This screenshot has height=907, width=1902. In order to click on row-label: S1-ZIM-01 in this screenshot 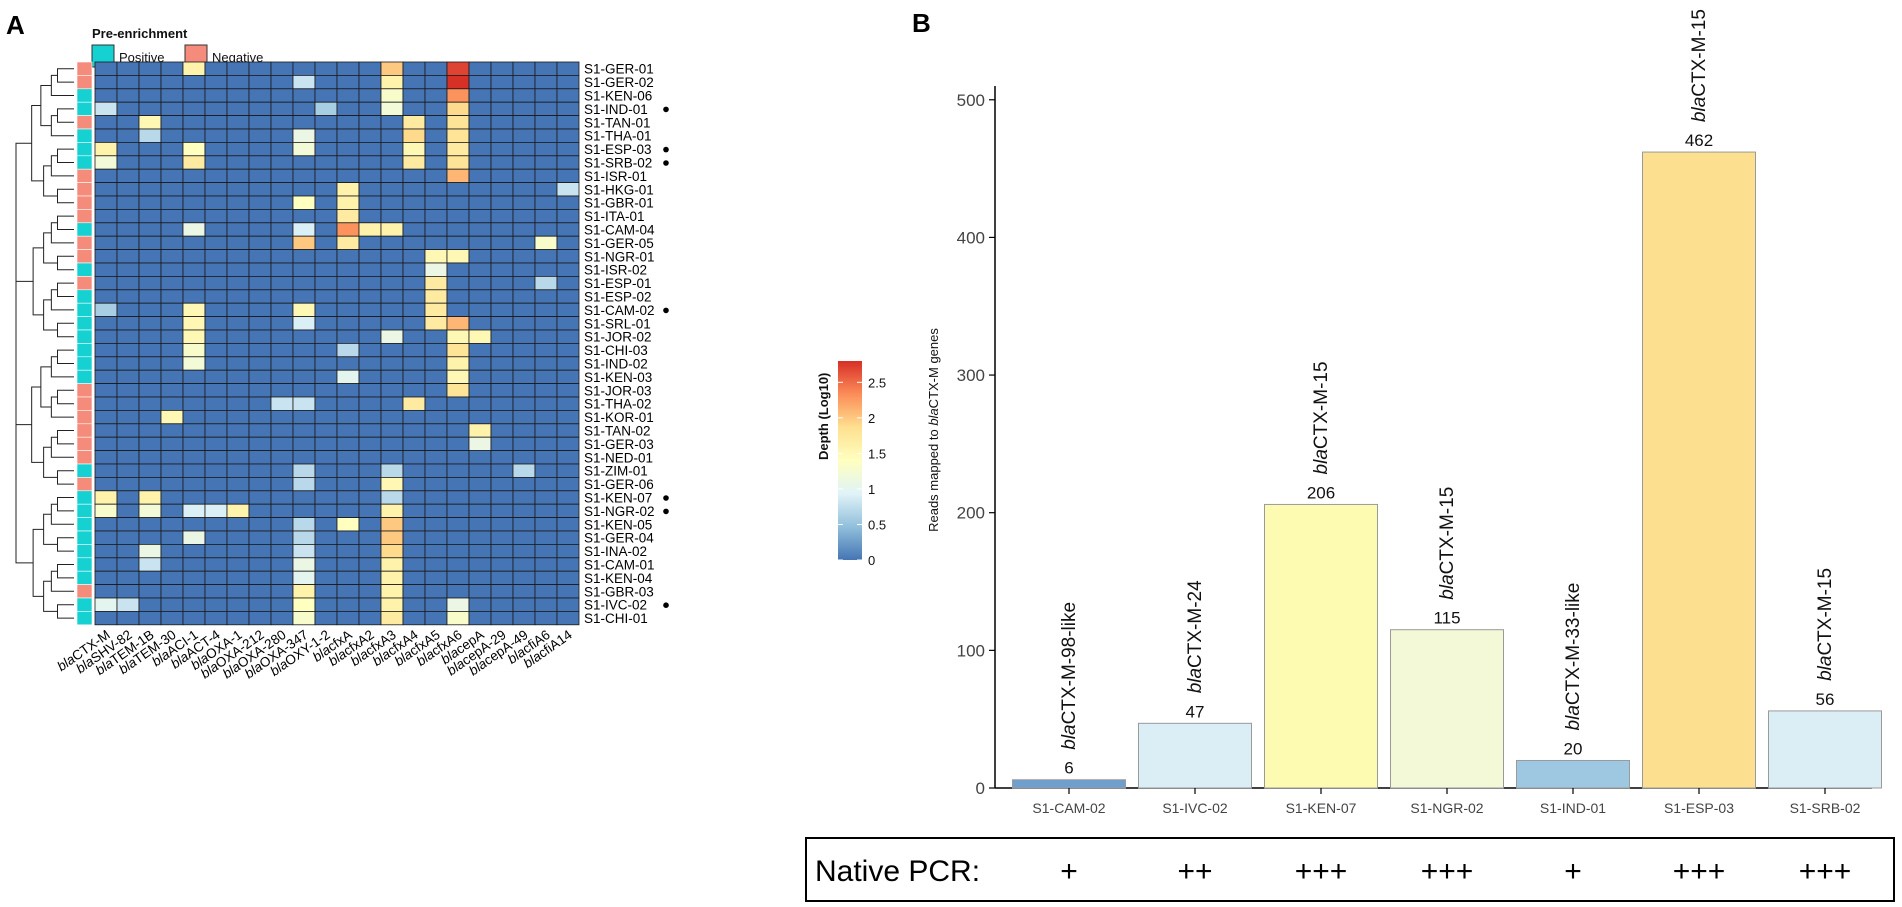, I will do `click(616, 471)`.